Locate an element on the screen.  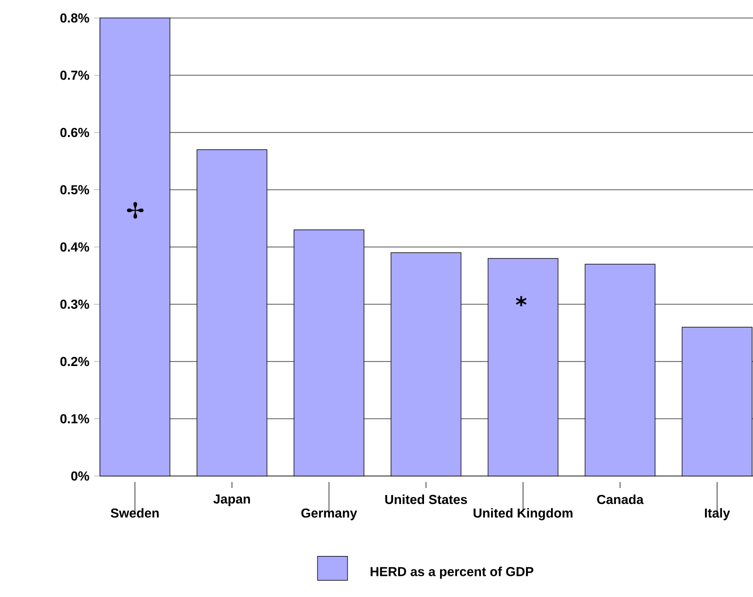
y-tick-label: 0.4% is located at coordinates (75, 247).